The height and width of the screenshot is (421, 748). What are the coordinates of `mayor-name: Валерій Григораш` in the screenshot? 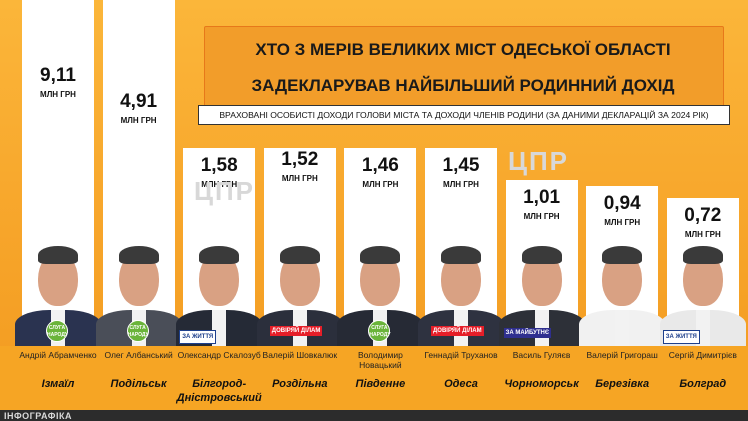 It's located at (622, 355).